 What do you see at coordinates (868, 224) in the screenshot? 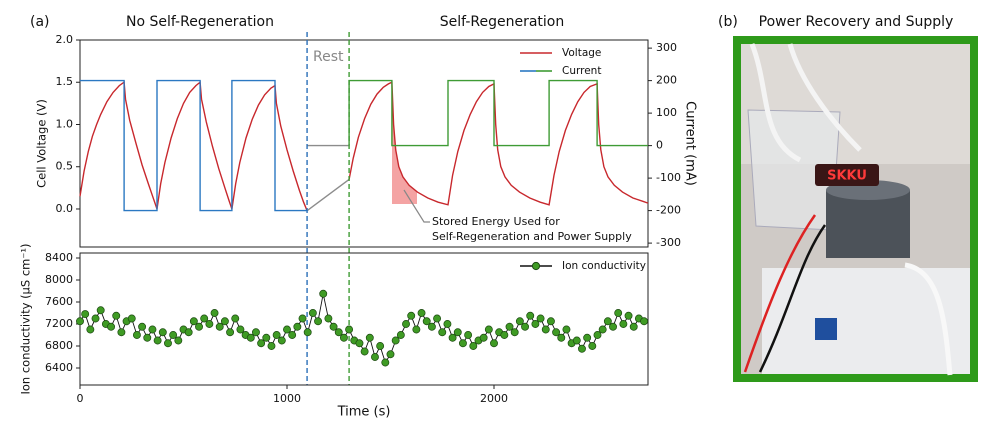
I see `device-body` at bounding box center [868, 224].